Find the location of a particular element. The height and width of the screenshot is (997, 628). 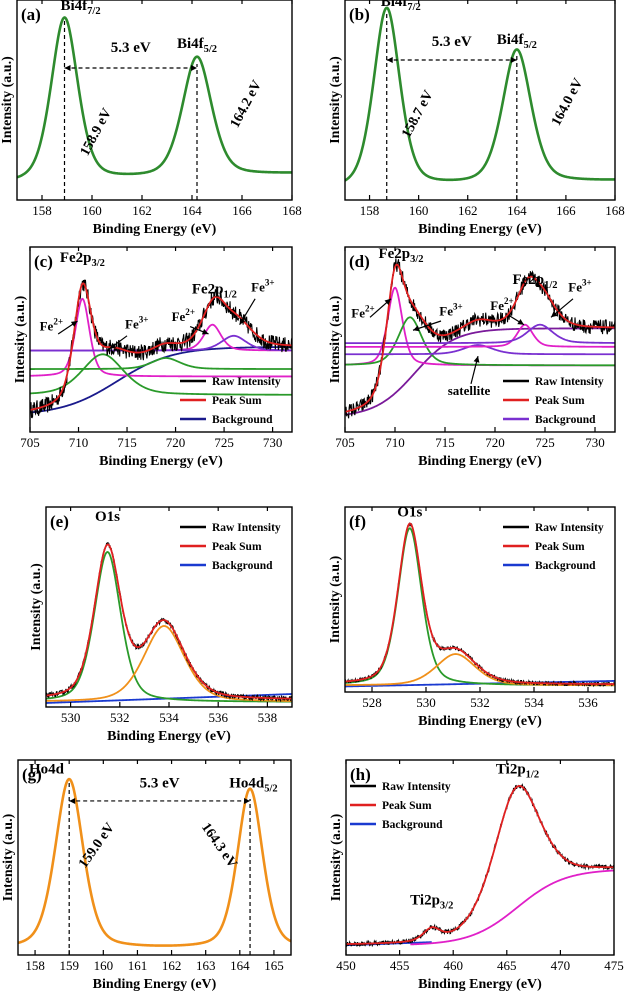

x-tick-label: 159 is located at coordinates (69, 965).